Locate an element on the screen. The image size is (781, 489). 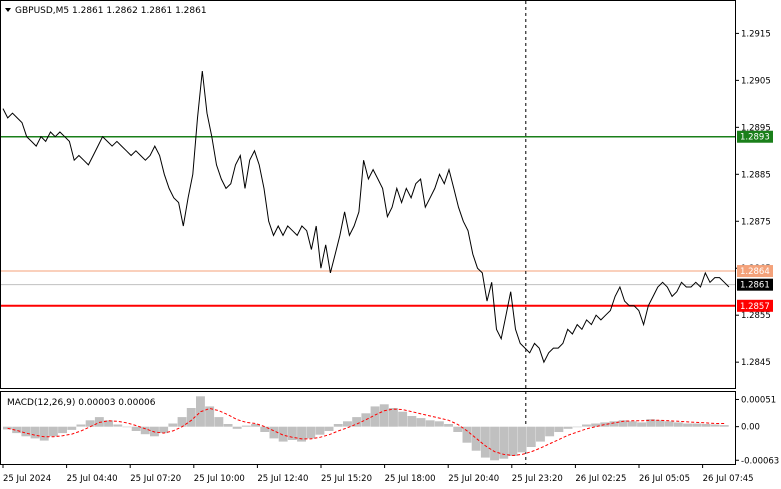
price-tick-label: 1.2895 is located at coordinates (756, 128).